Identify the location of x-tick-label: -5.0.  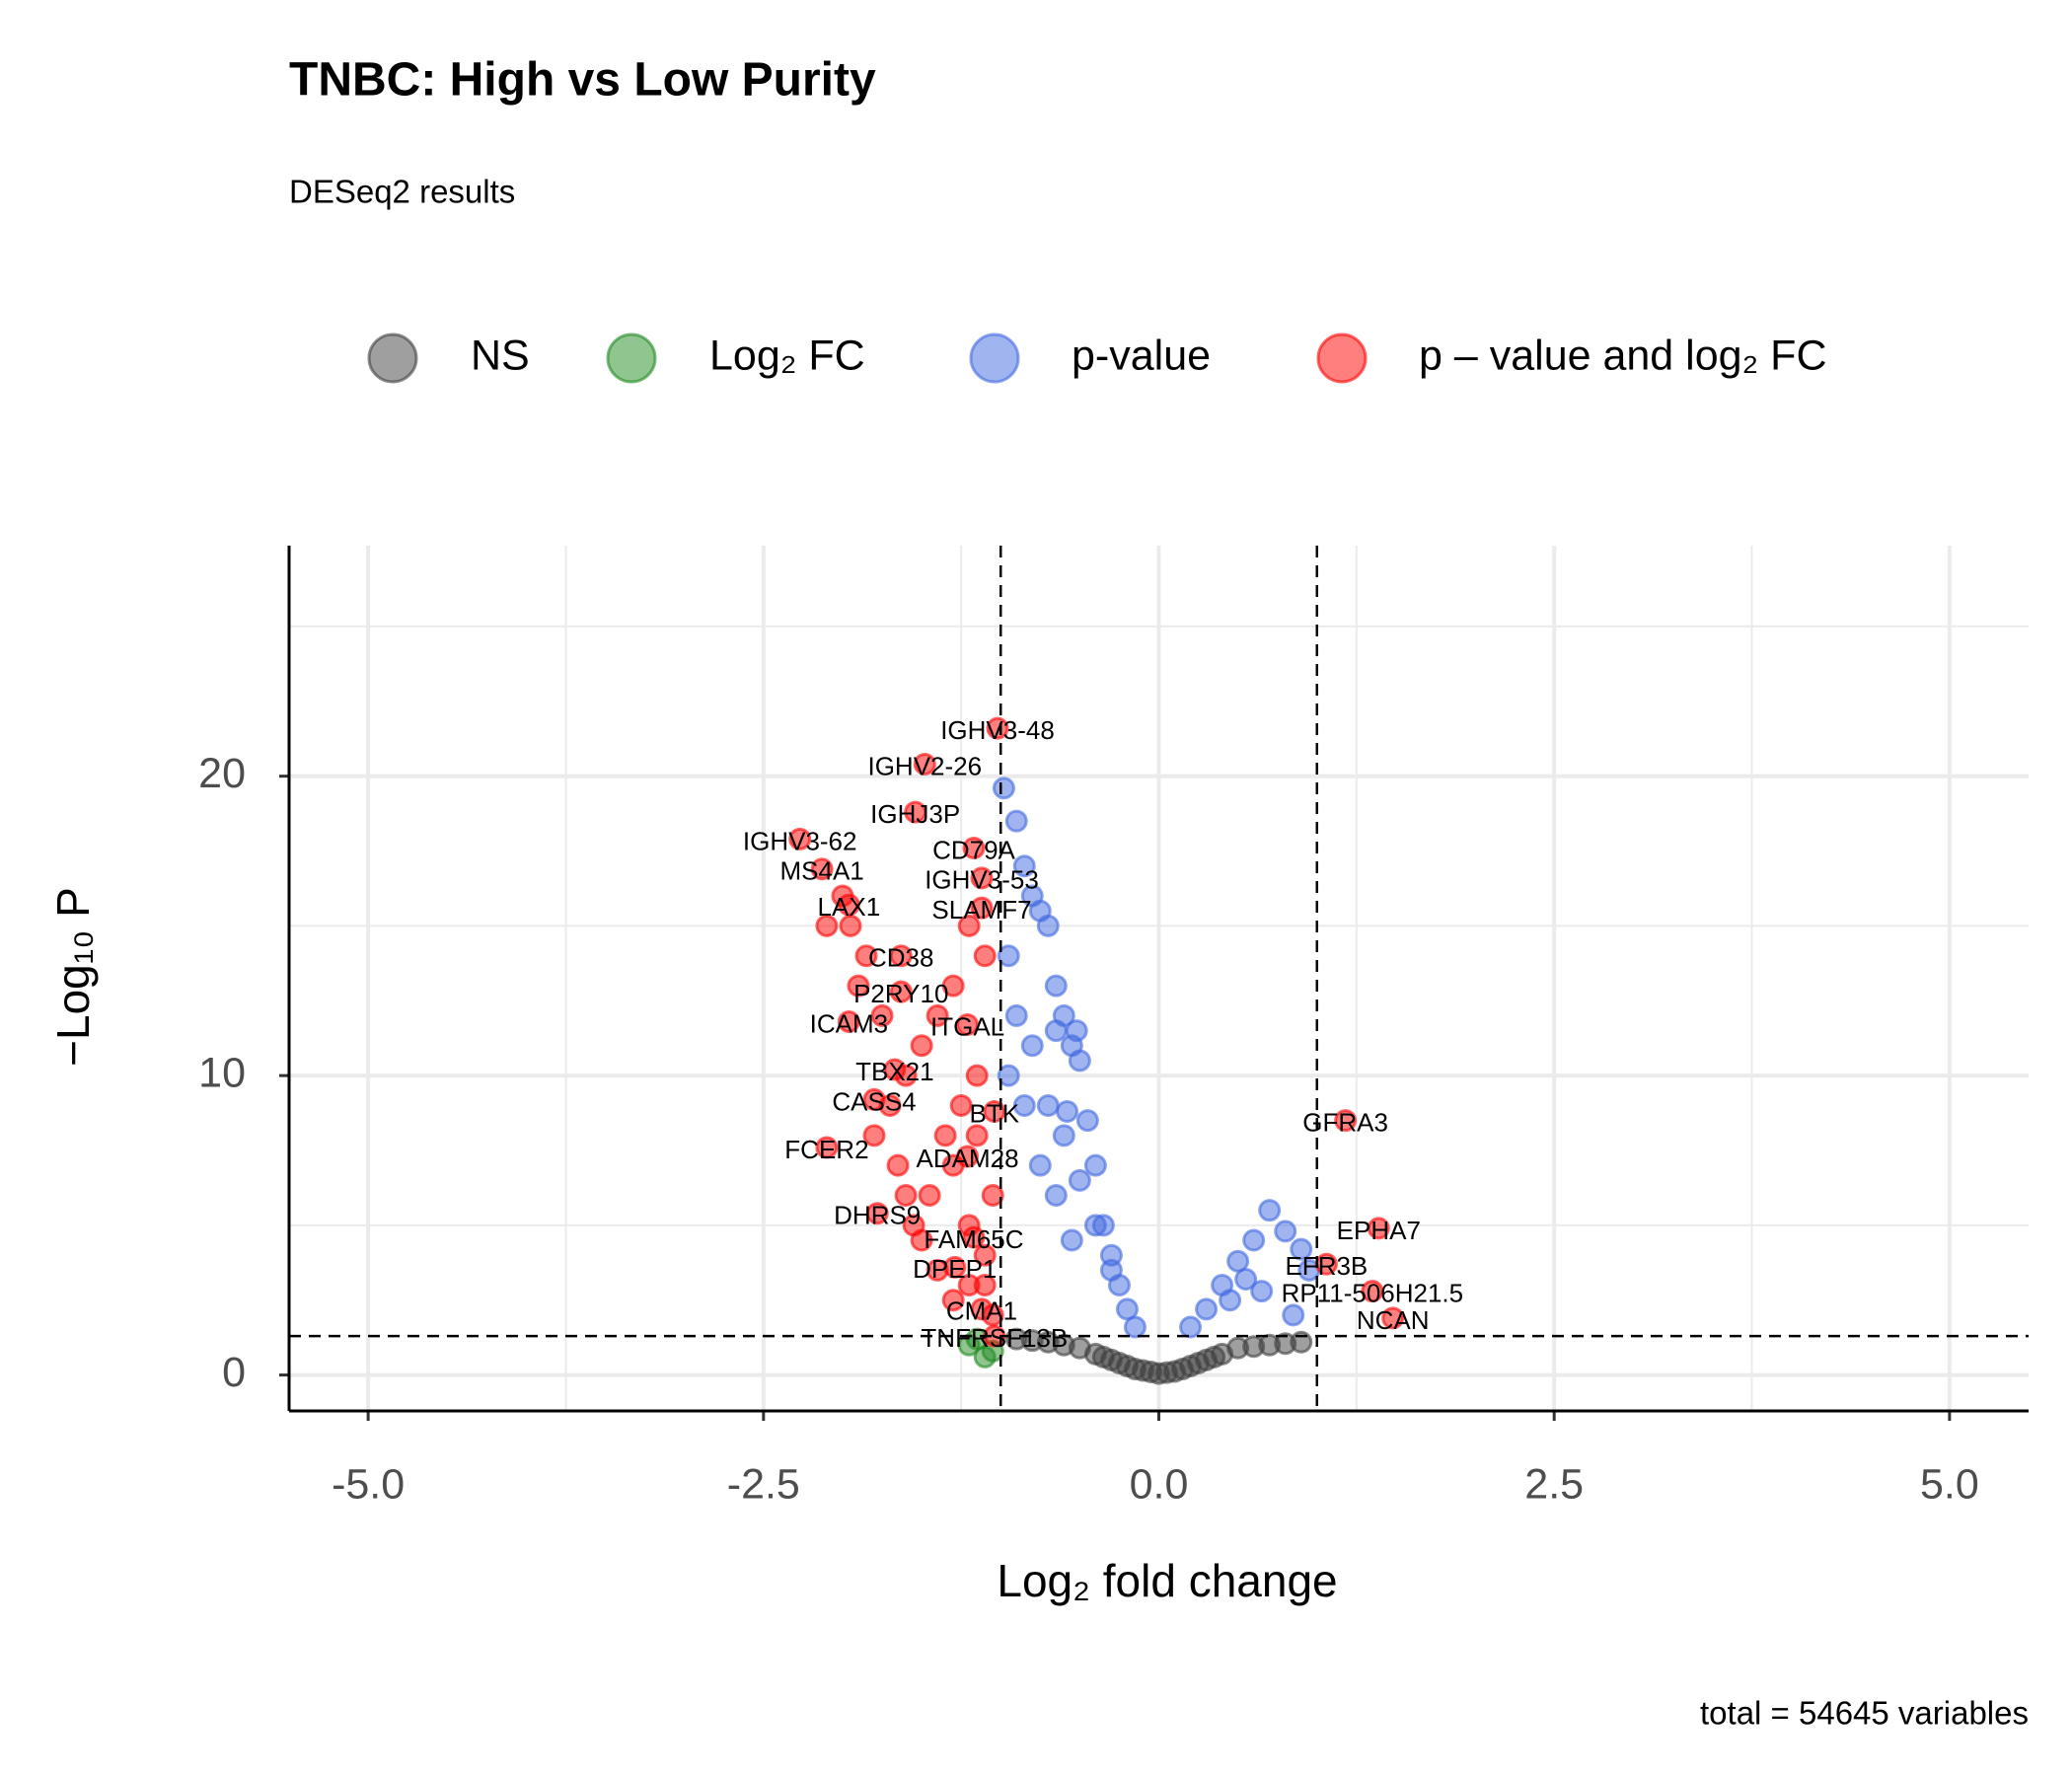
(368, 1484).